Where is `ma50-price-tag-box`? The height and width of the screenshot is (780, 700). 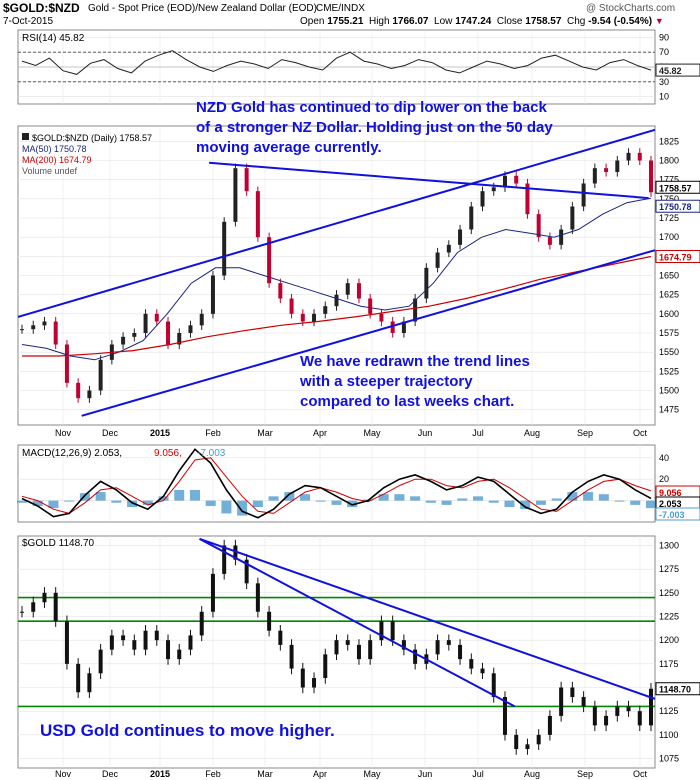
ma50-price-tag-box is located at coordinates (677, 206).